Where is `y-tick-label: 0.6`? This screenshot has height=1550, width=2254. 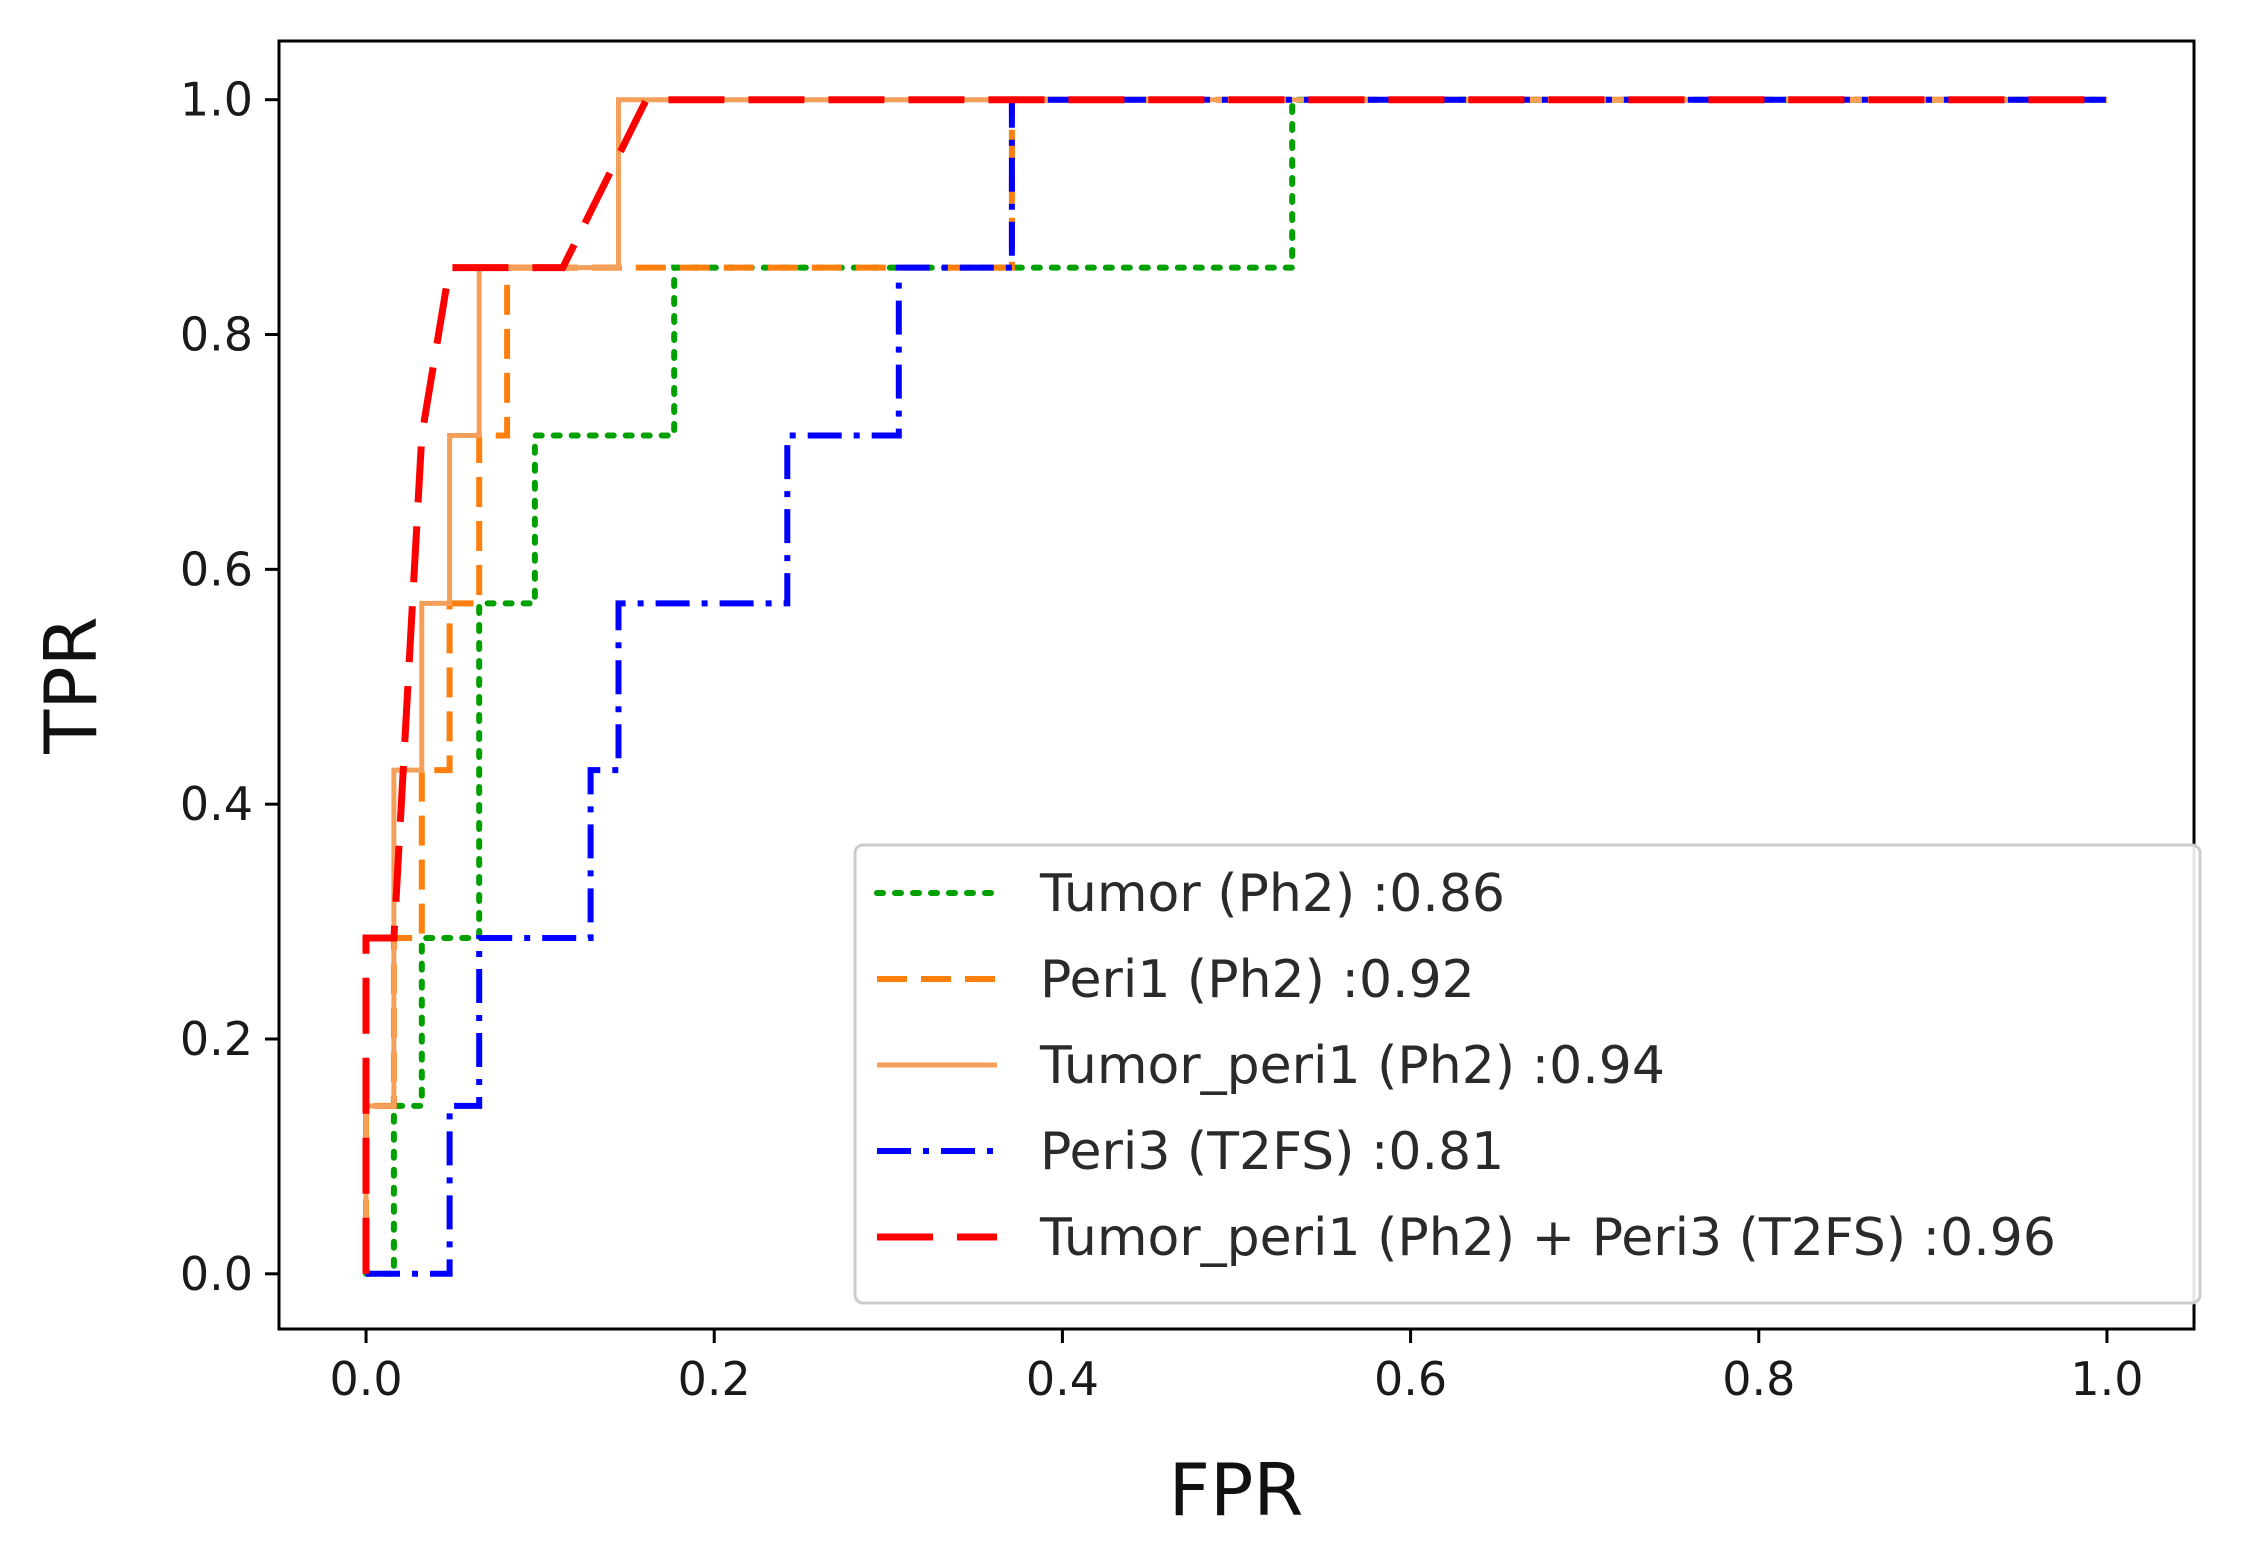
y-tick-label: 0.6 is located at coordinates (216, 569).